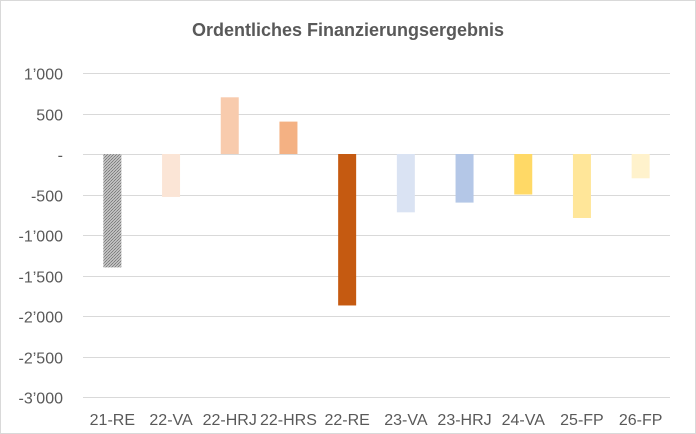  Describe the element at coordinates (41, 318) in the screenshot. I see `y-tick-label: -2’000` at that location.